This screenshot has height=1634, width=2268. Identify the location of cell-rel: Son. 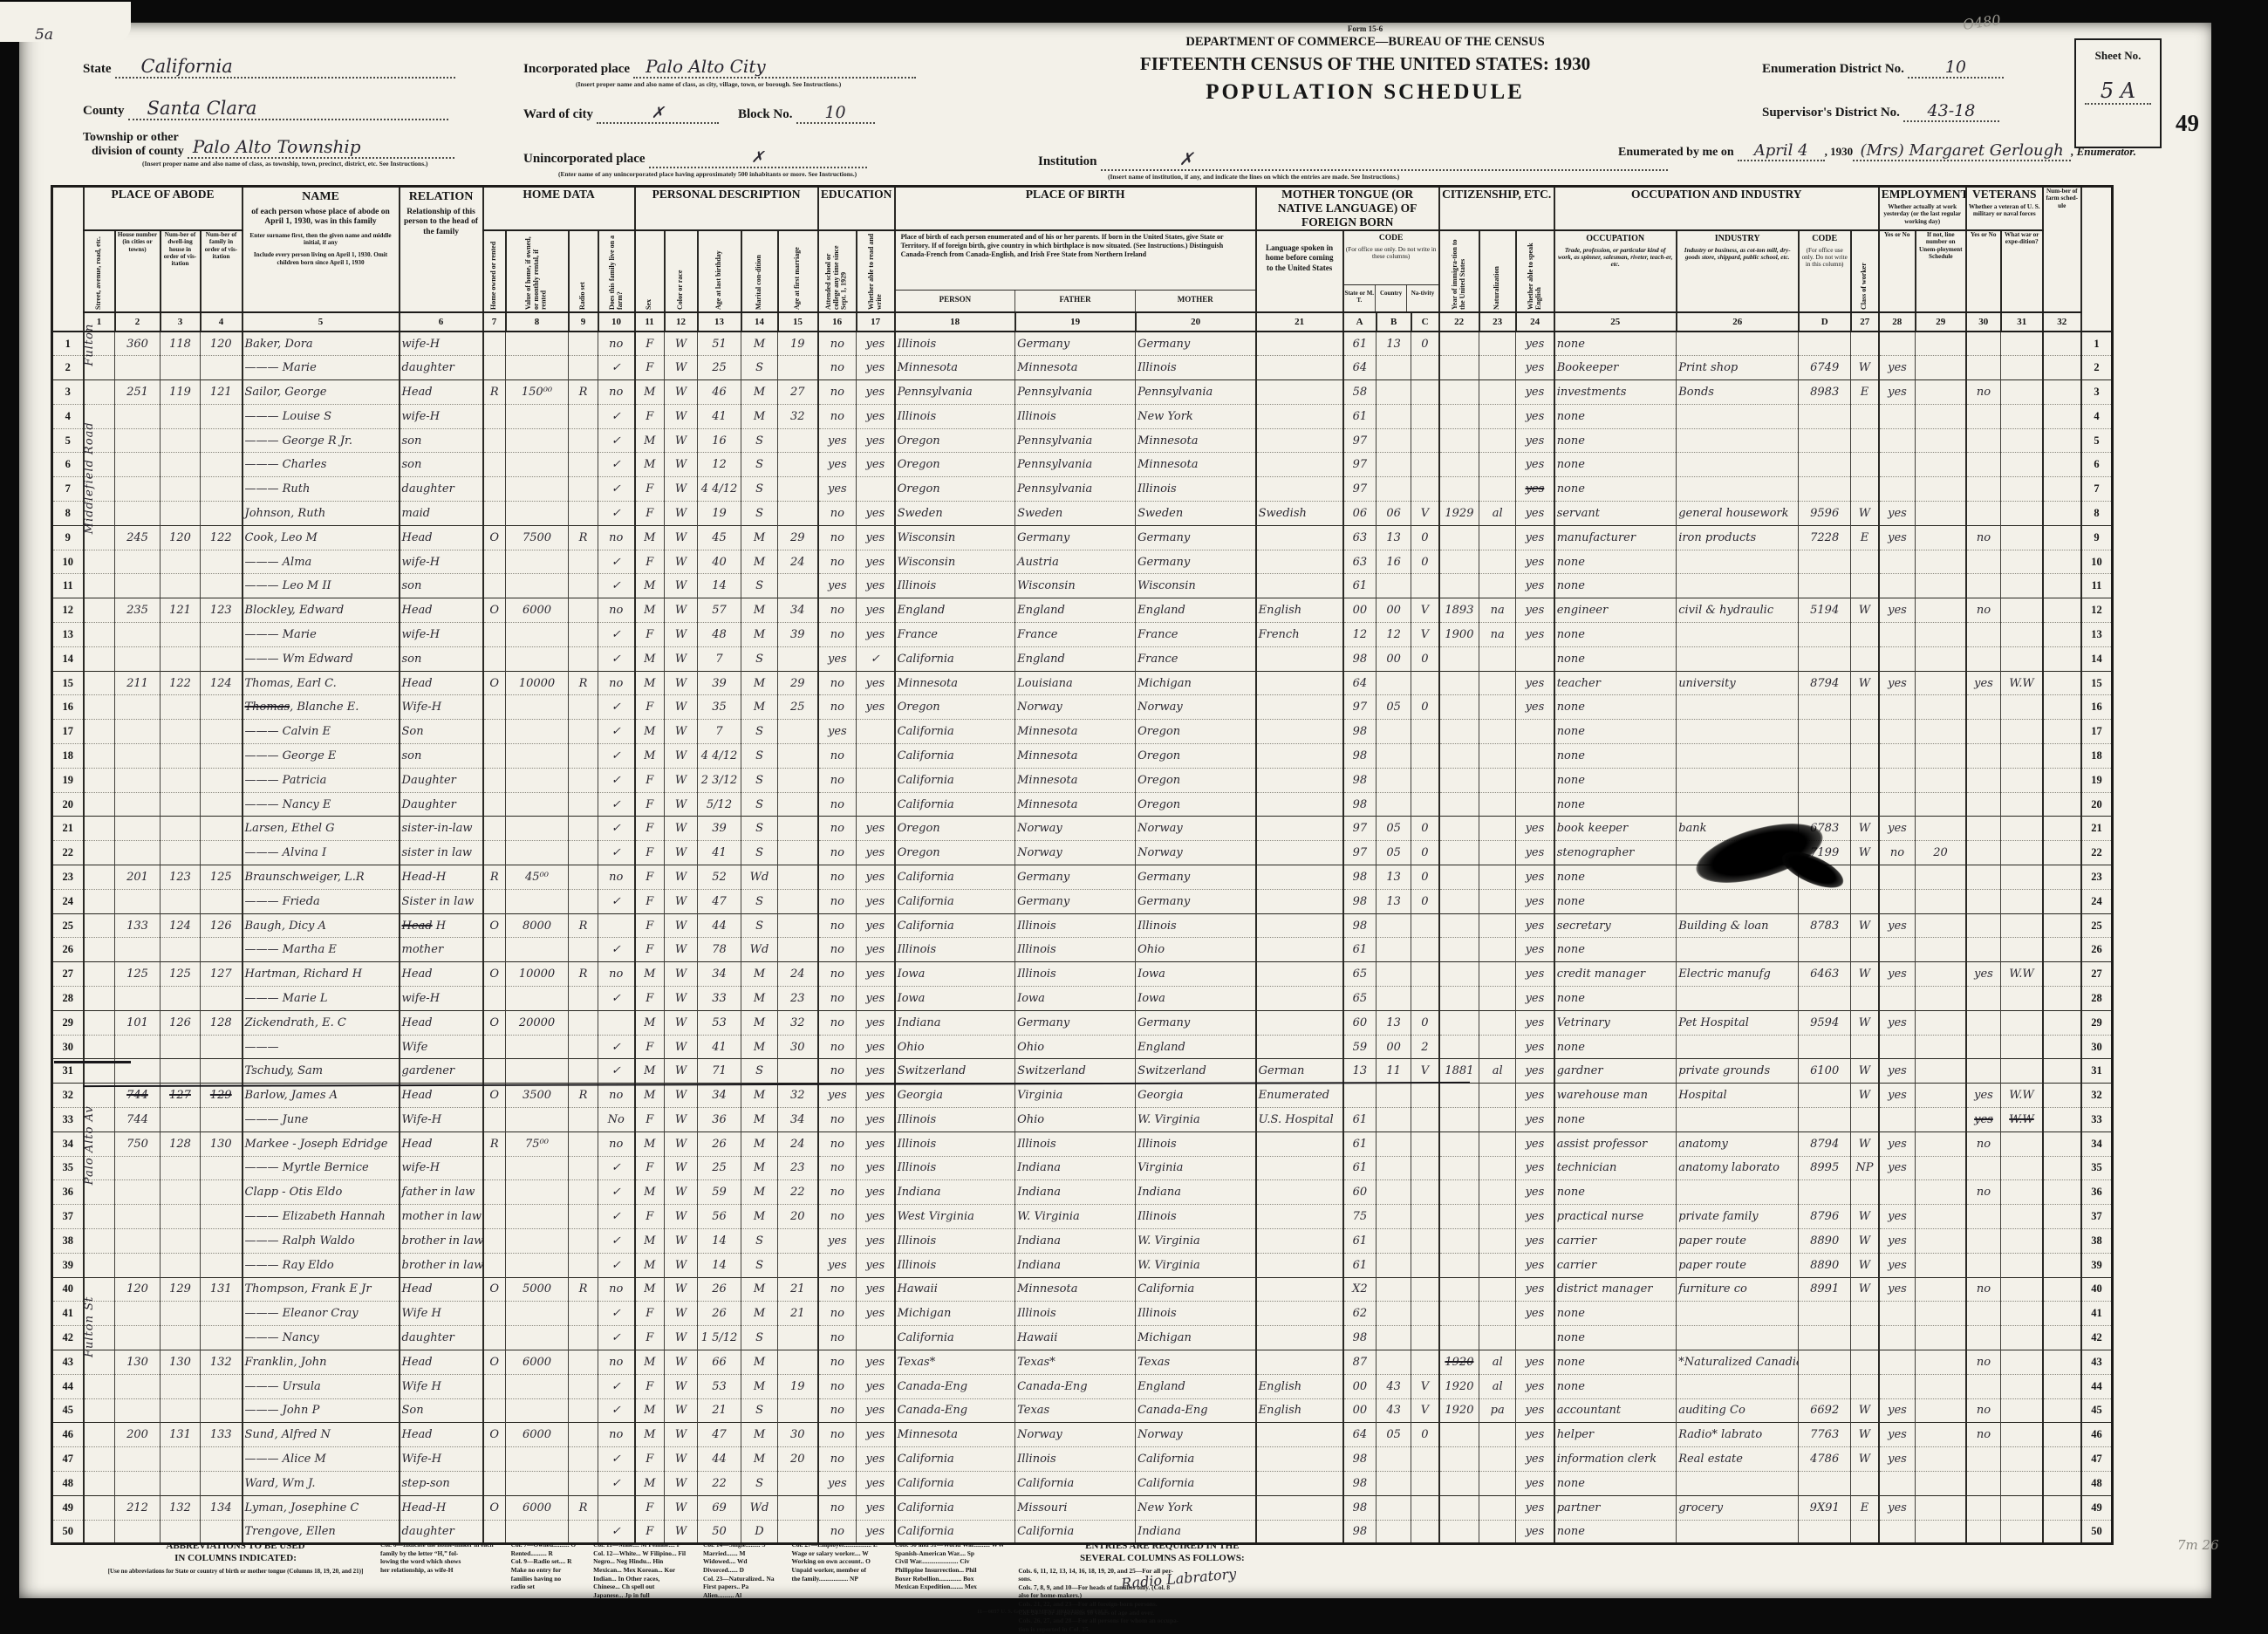
(440, 732).